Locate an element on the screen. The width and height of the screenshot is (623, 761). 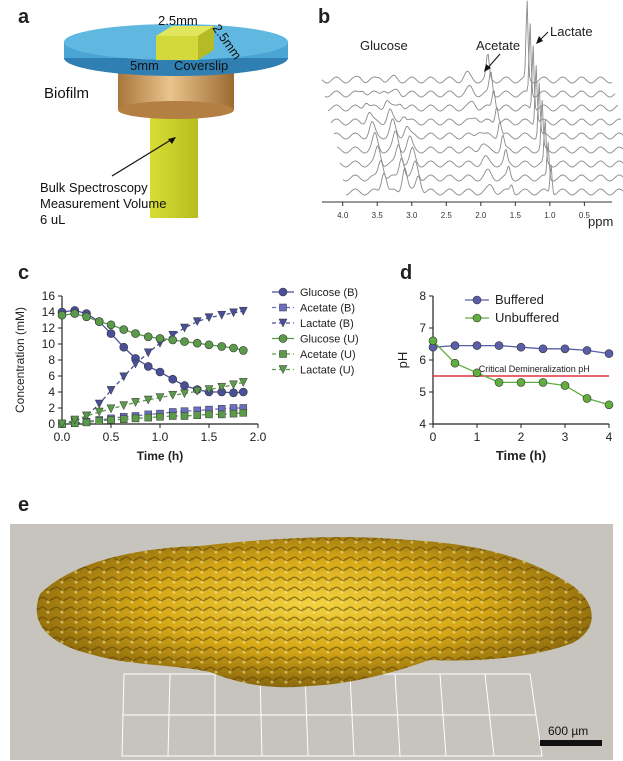
y-tick-label: 10 is located at coordinates (49, 344).